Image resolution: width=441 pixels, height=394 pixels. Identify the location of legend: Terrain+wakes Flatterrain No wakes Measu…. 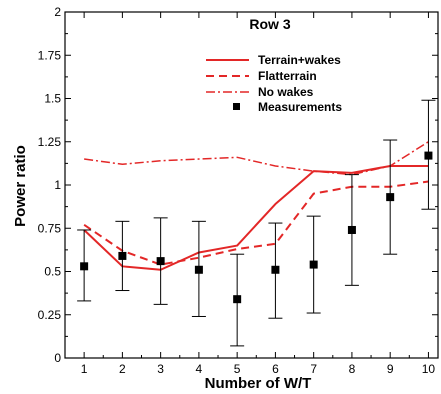
(274, 83).